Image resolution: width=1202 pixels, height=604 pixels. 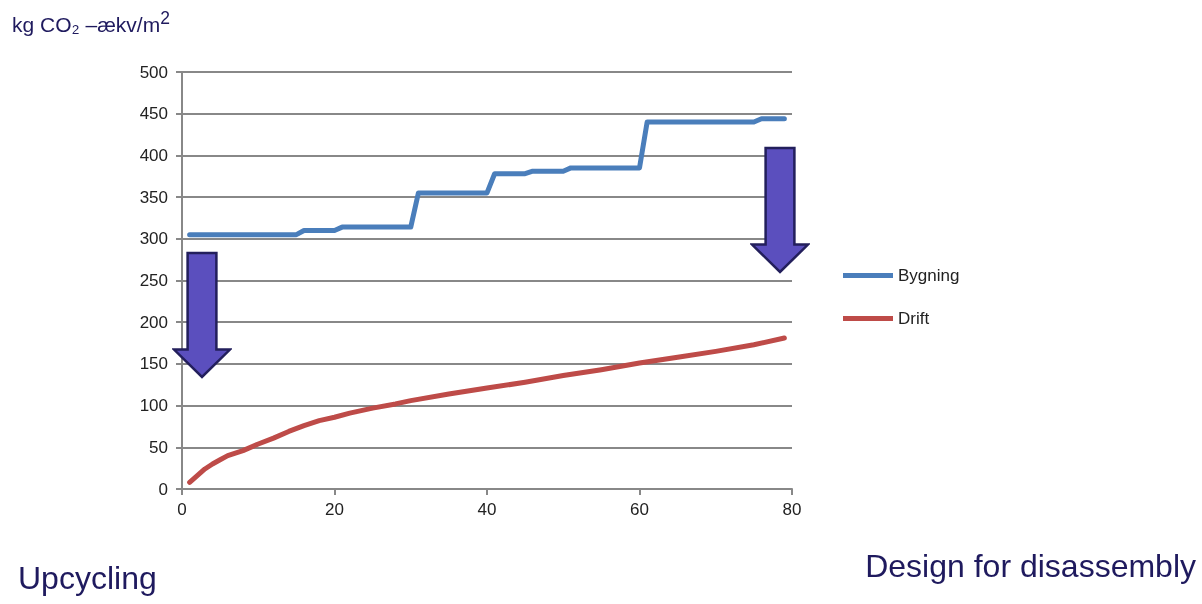 What do you see at coordinates (153, 406) in the screenshot?
I see `y-tick-label: 100` at bounding box center [153, 406].